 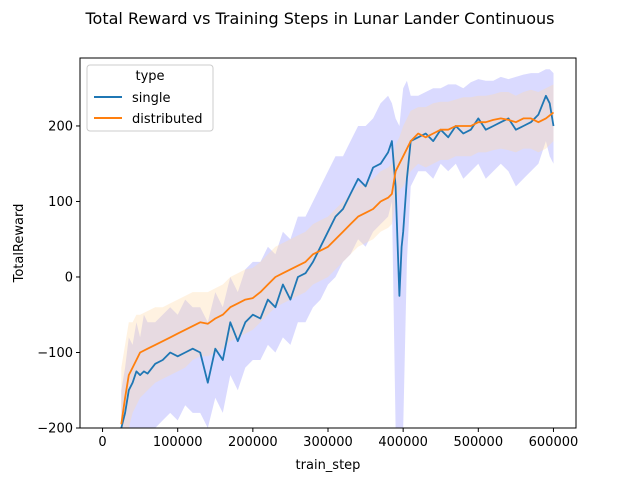 I want to click on x-tick-label: 600000, so click(x=554, y=442).